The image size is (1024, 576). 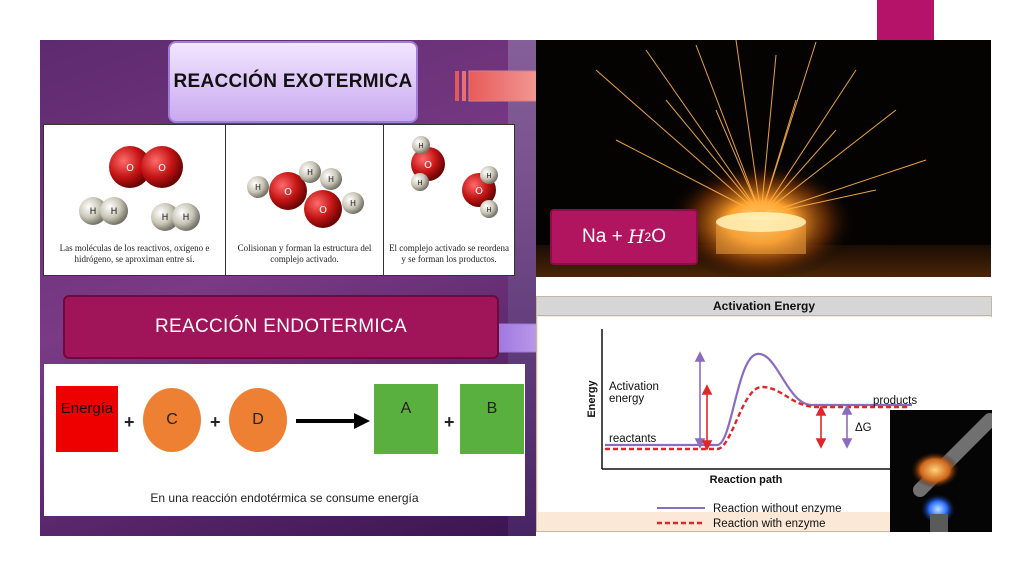 I want to click on activation-arrow-purple, so click(x=700, y=400).